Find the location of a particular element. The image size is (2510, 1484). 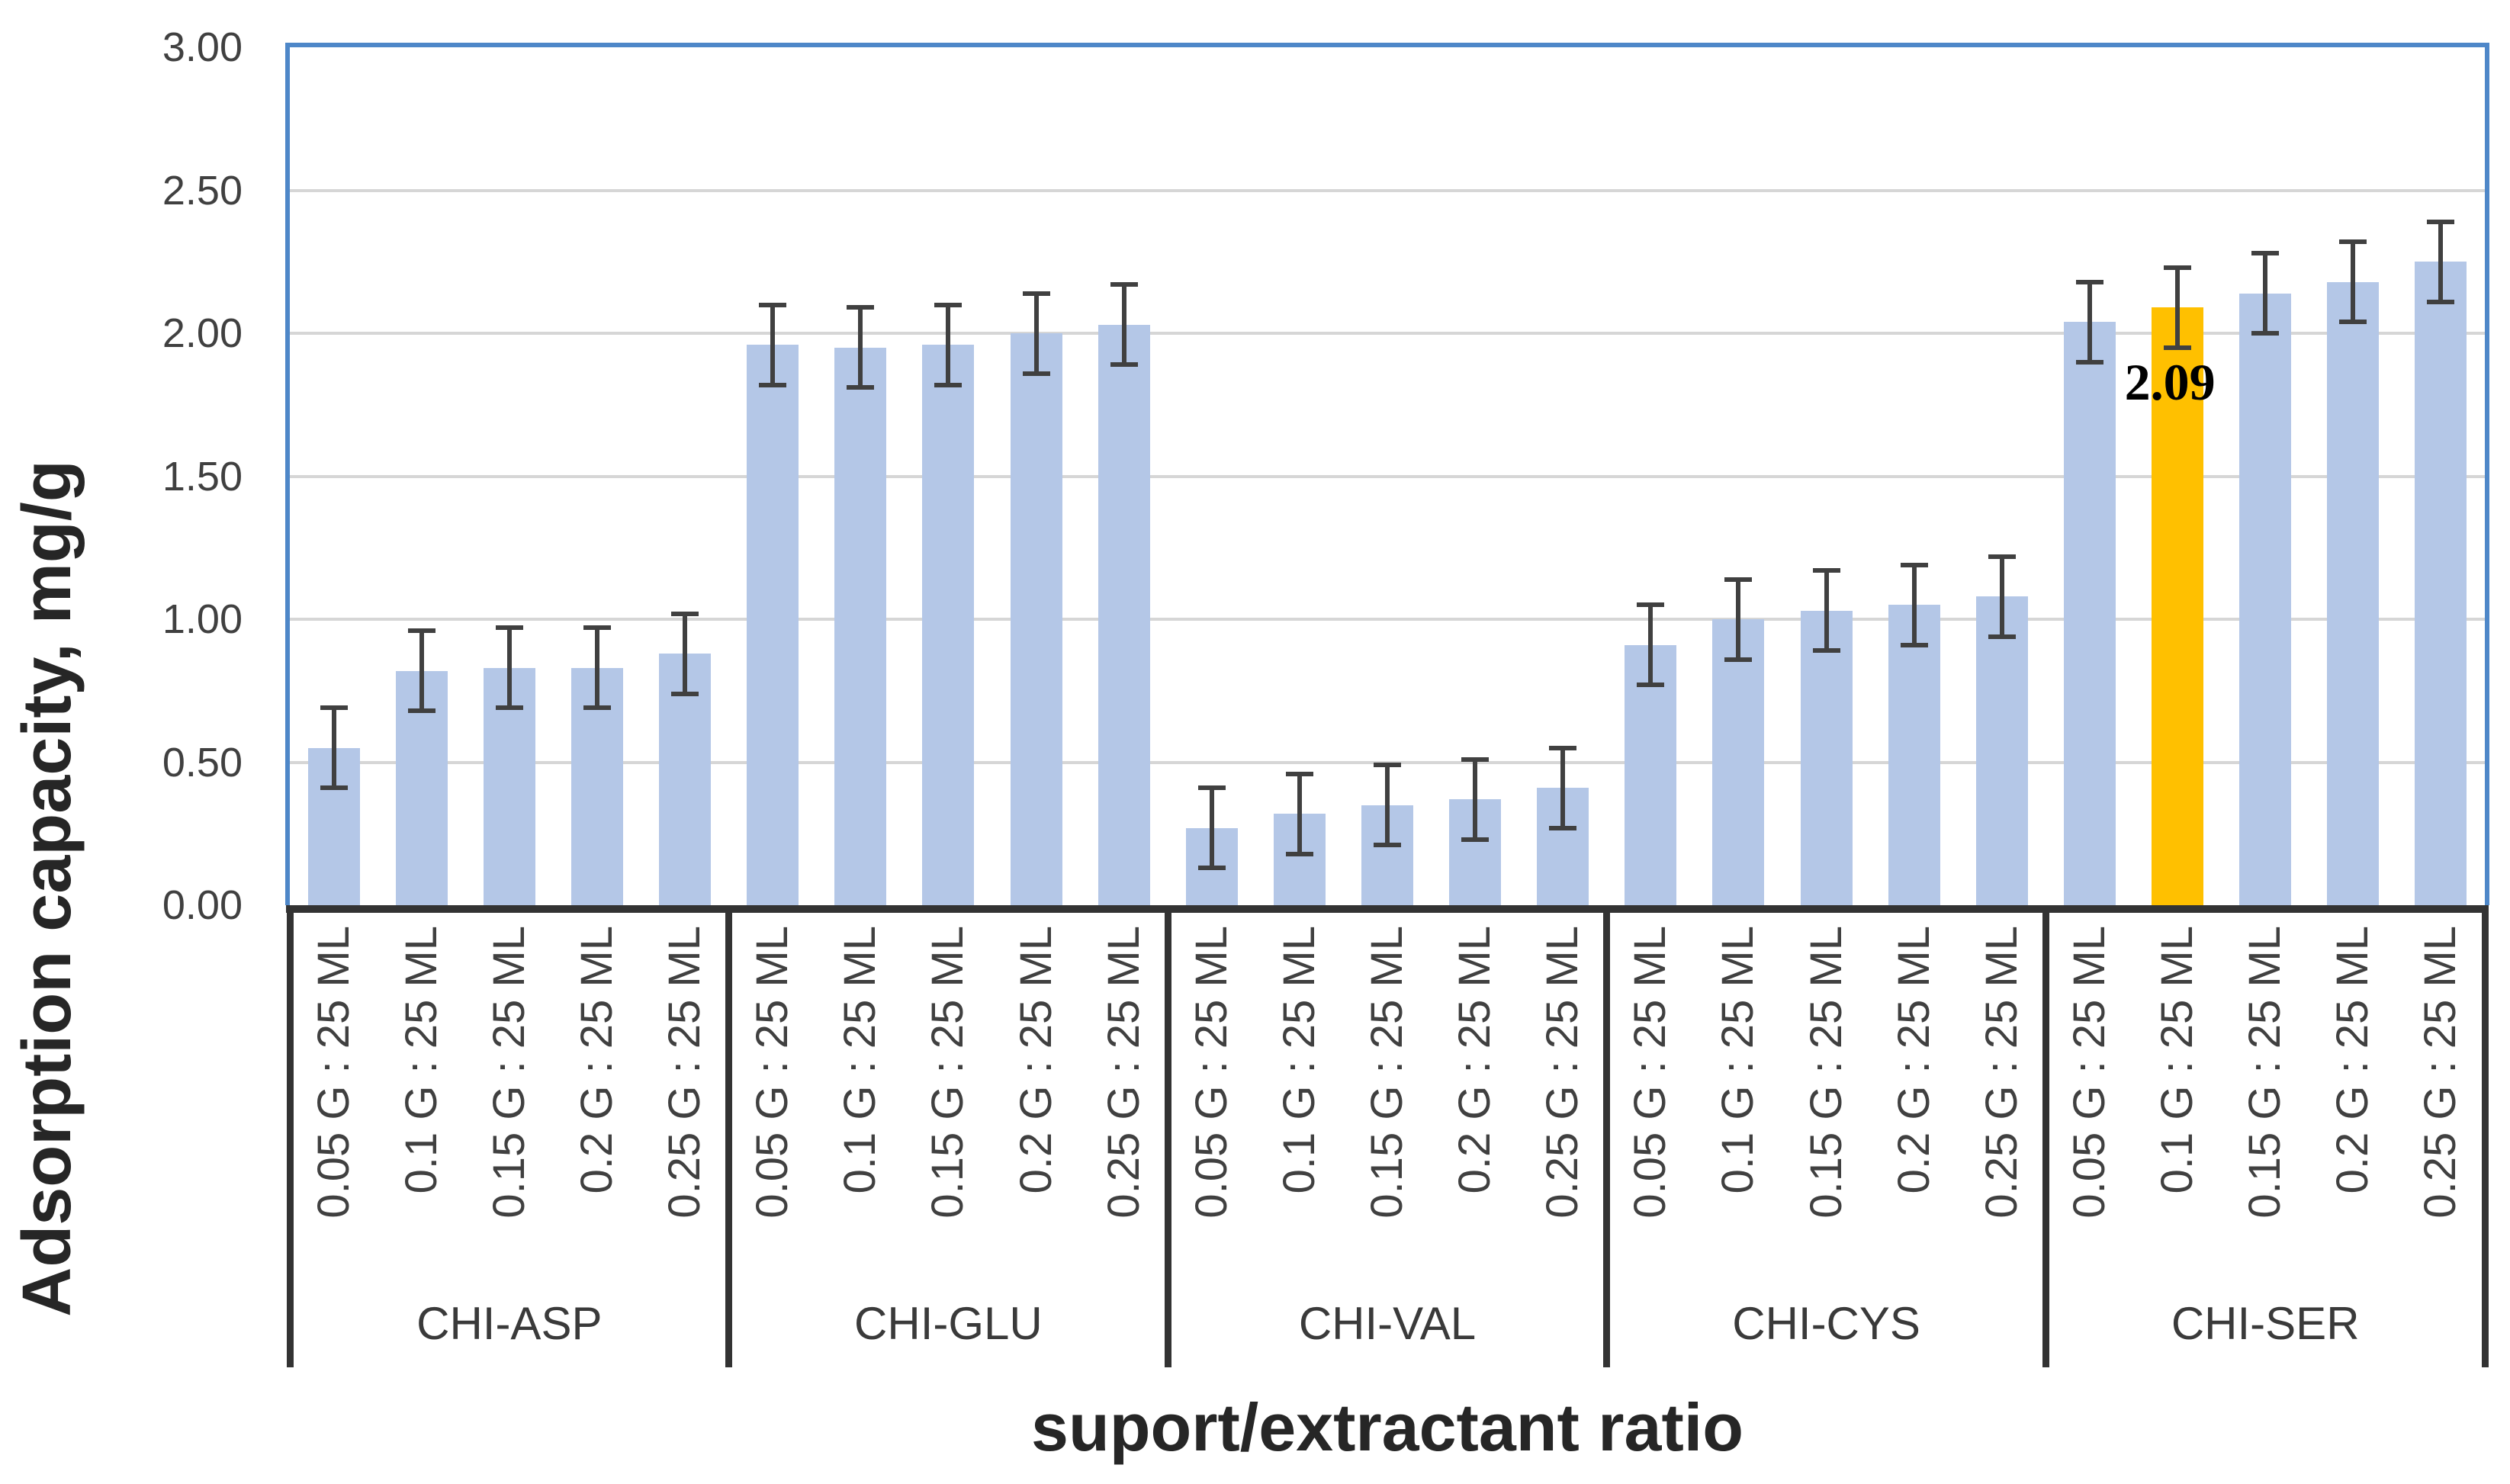

group-label: CHI-CYS is located at coordinates (1826, 1323).